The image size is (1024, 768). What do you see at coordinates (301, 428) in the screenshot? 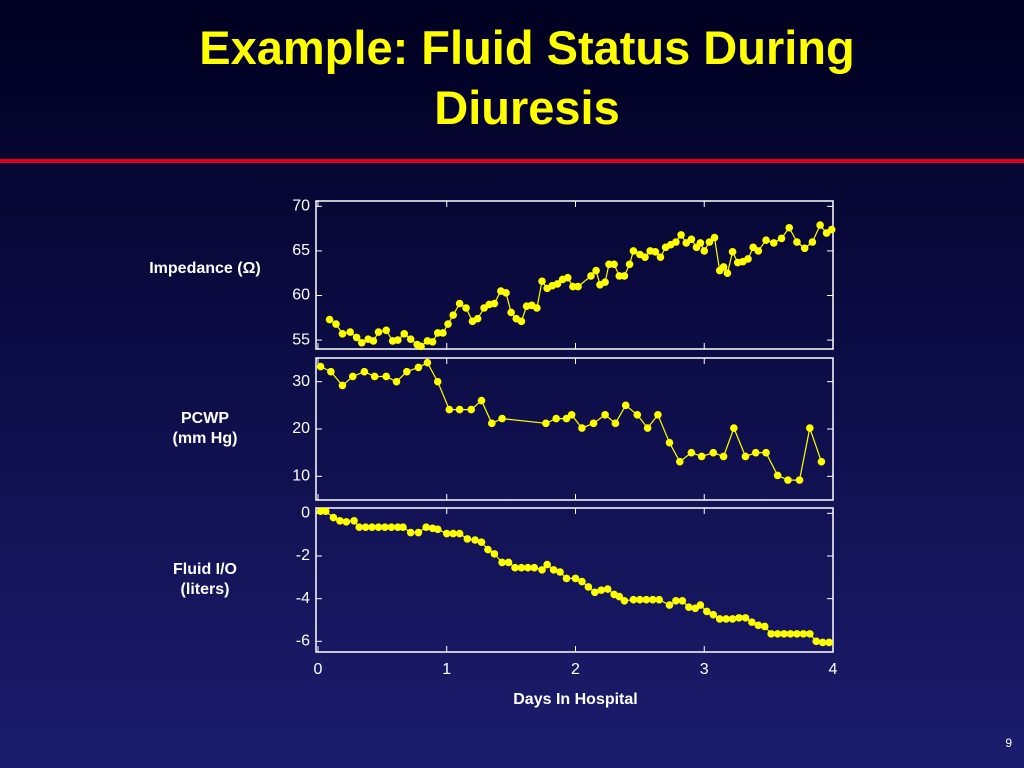
I see `y-tick-label: 20` at bounding box center [301, 428].